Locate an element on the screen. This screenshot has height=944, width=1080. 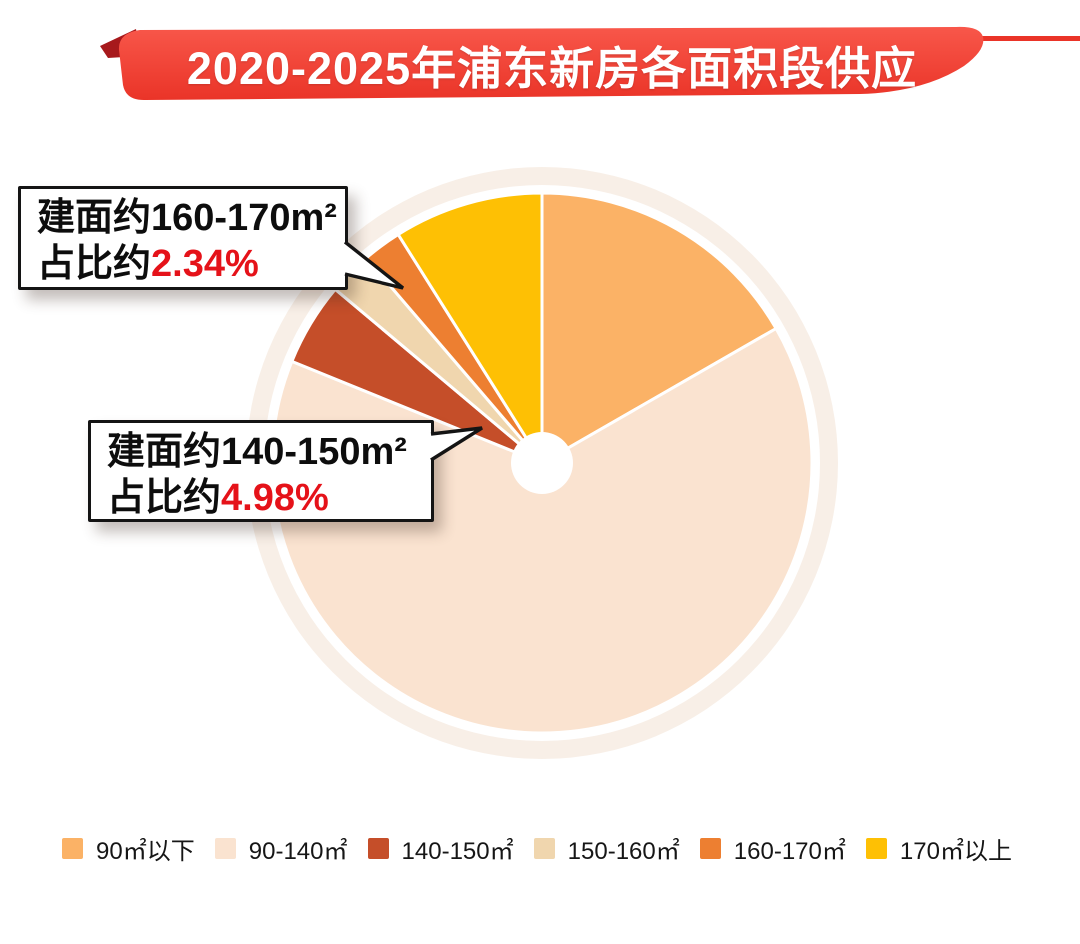
legend-item: 160-170㎡ is located at coordinates (772, 848).